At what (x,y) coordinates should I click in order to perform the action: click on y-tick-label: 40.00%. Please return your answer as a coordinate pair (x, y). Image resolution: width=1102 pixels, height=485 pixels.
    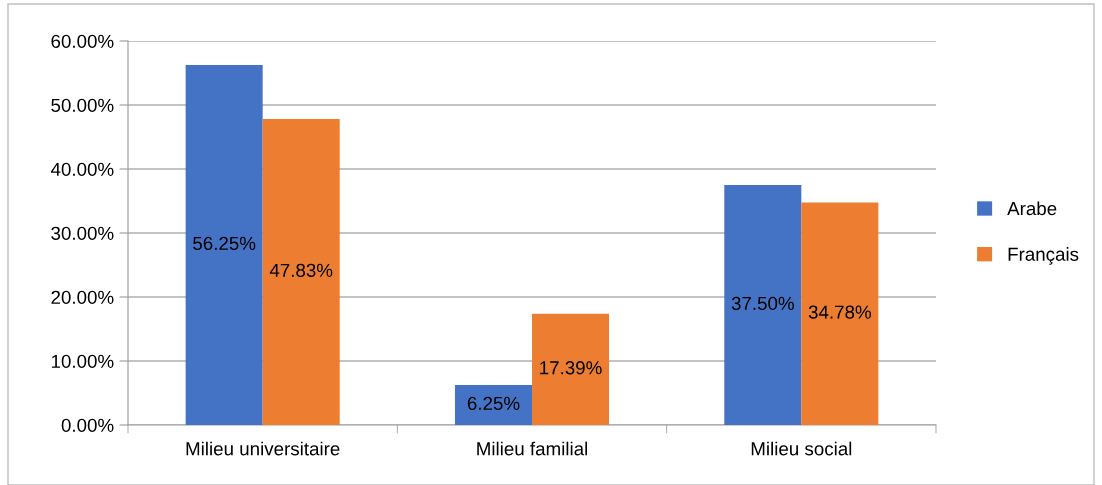
    Looking at the image, I should click on (82, 169).